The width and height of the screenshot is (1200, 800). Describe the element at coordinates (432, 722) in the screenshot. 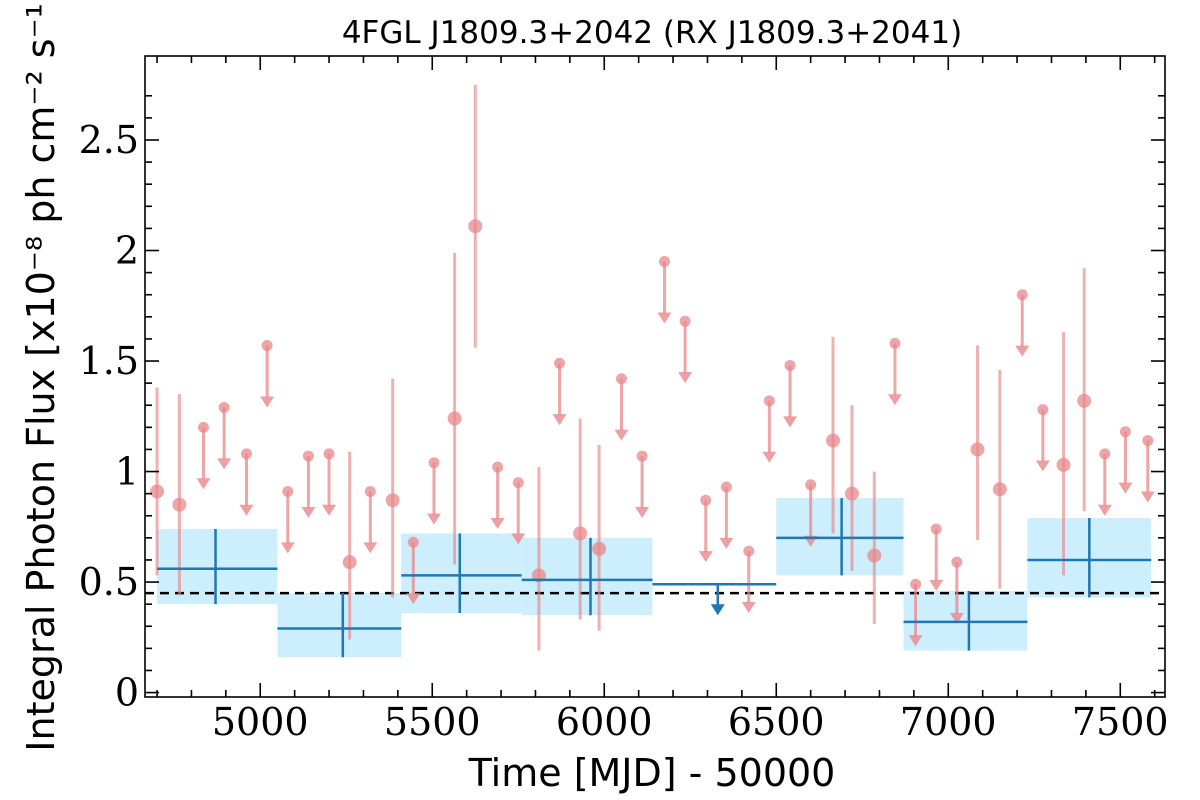

I see `x-tick-label: 5500` at that location.